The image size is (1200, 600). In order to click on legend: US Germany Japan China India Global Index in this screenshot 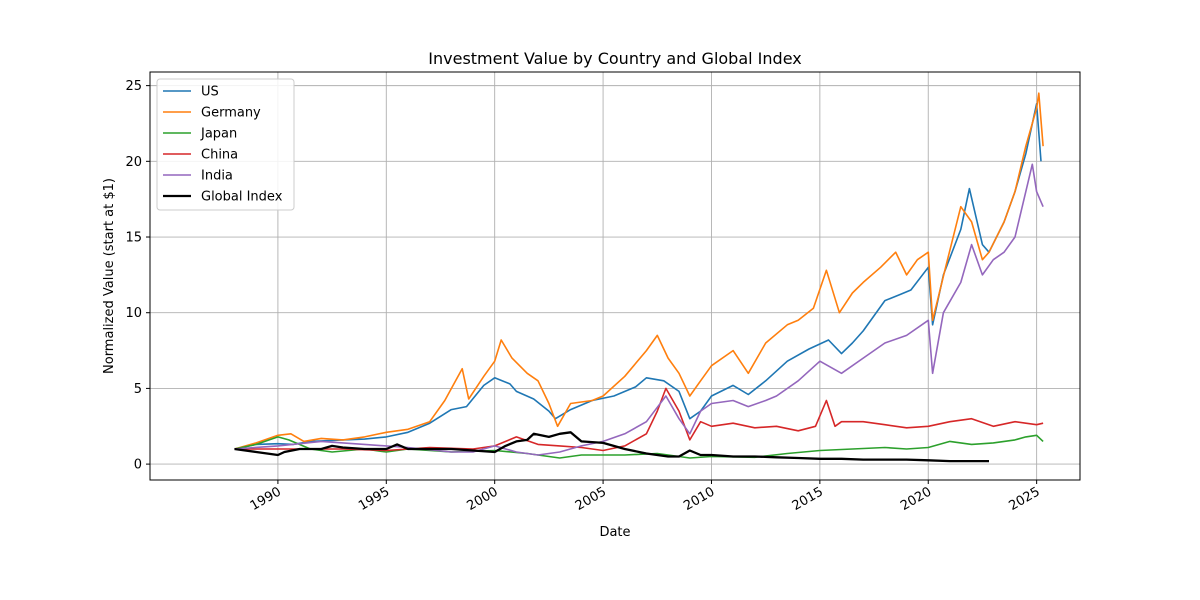, I will do `click(225, 144)`.